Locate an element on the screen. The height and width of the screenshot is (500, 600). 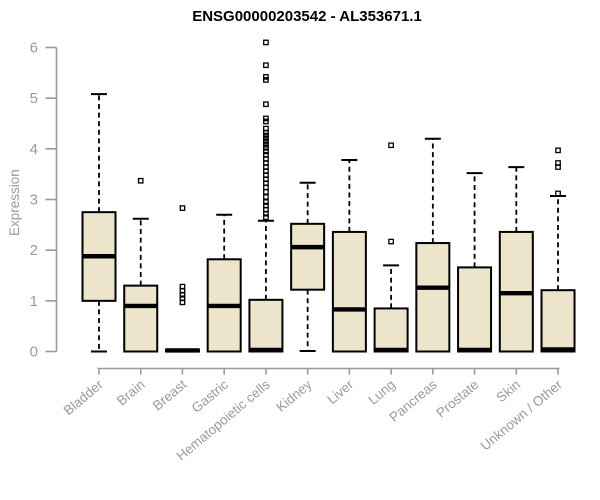
x-category-label: Prostate is located at coordinates (457, 399).